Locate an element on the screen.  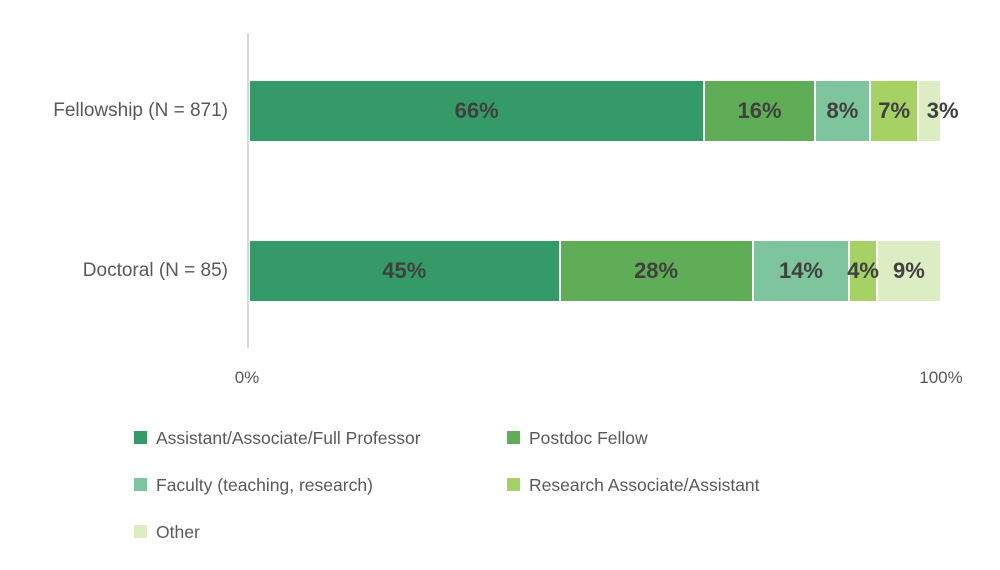
data-label: 3% is located at coordinates (942, 110).